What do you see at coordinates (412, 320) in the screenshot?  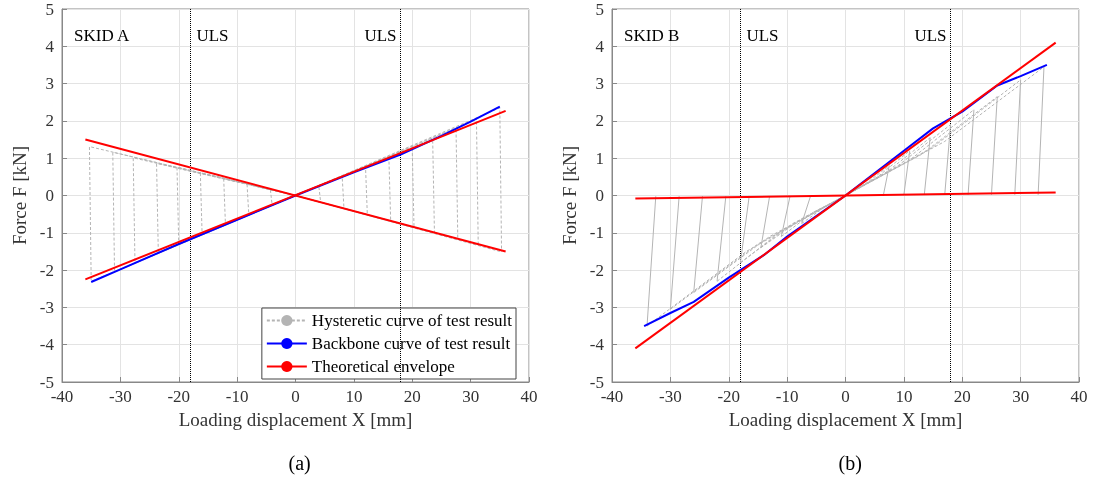 I see `legend-label: Hysteretic curve of test result` at bounding box center [412, 320].